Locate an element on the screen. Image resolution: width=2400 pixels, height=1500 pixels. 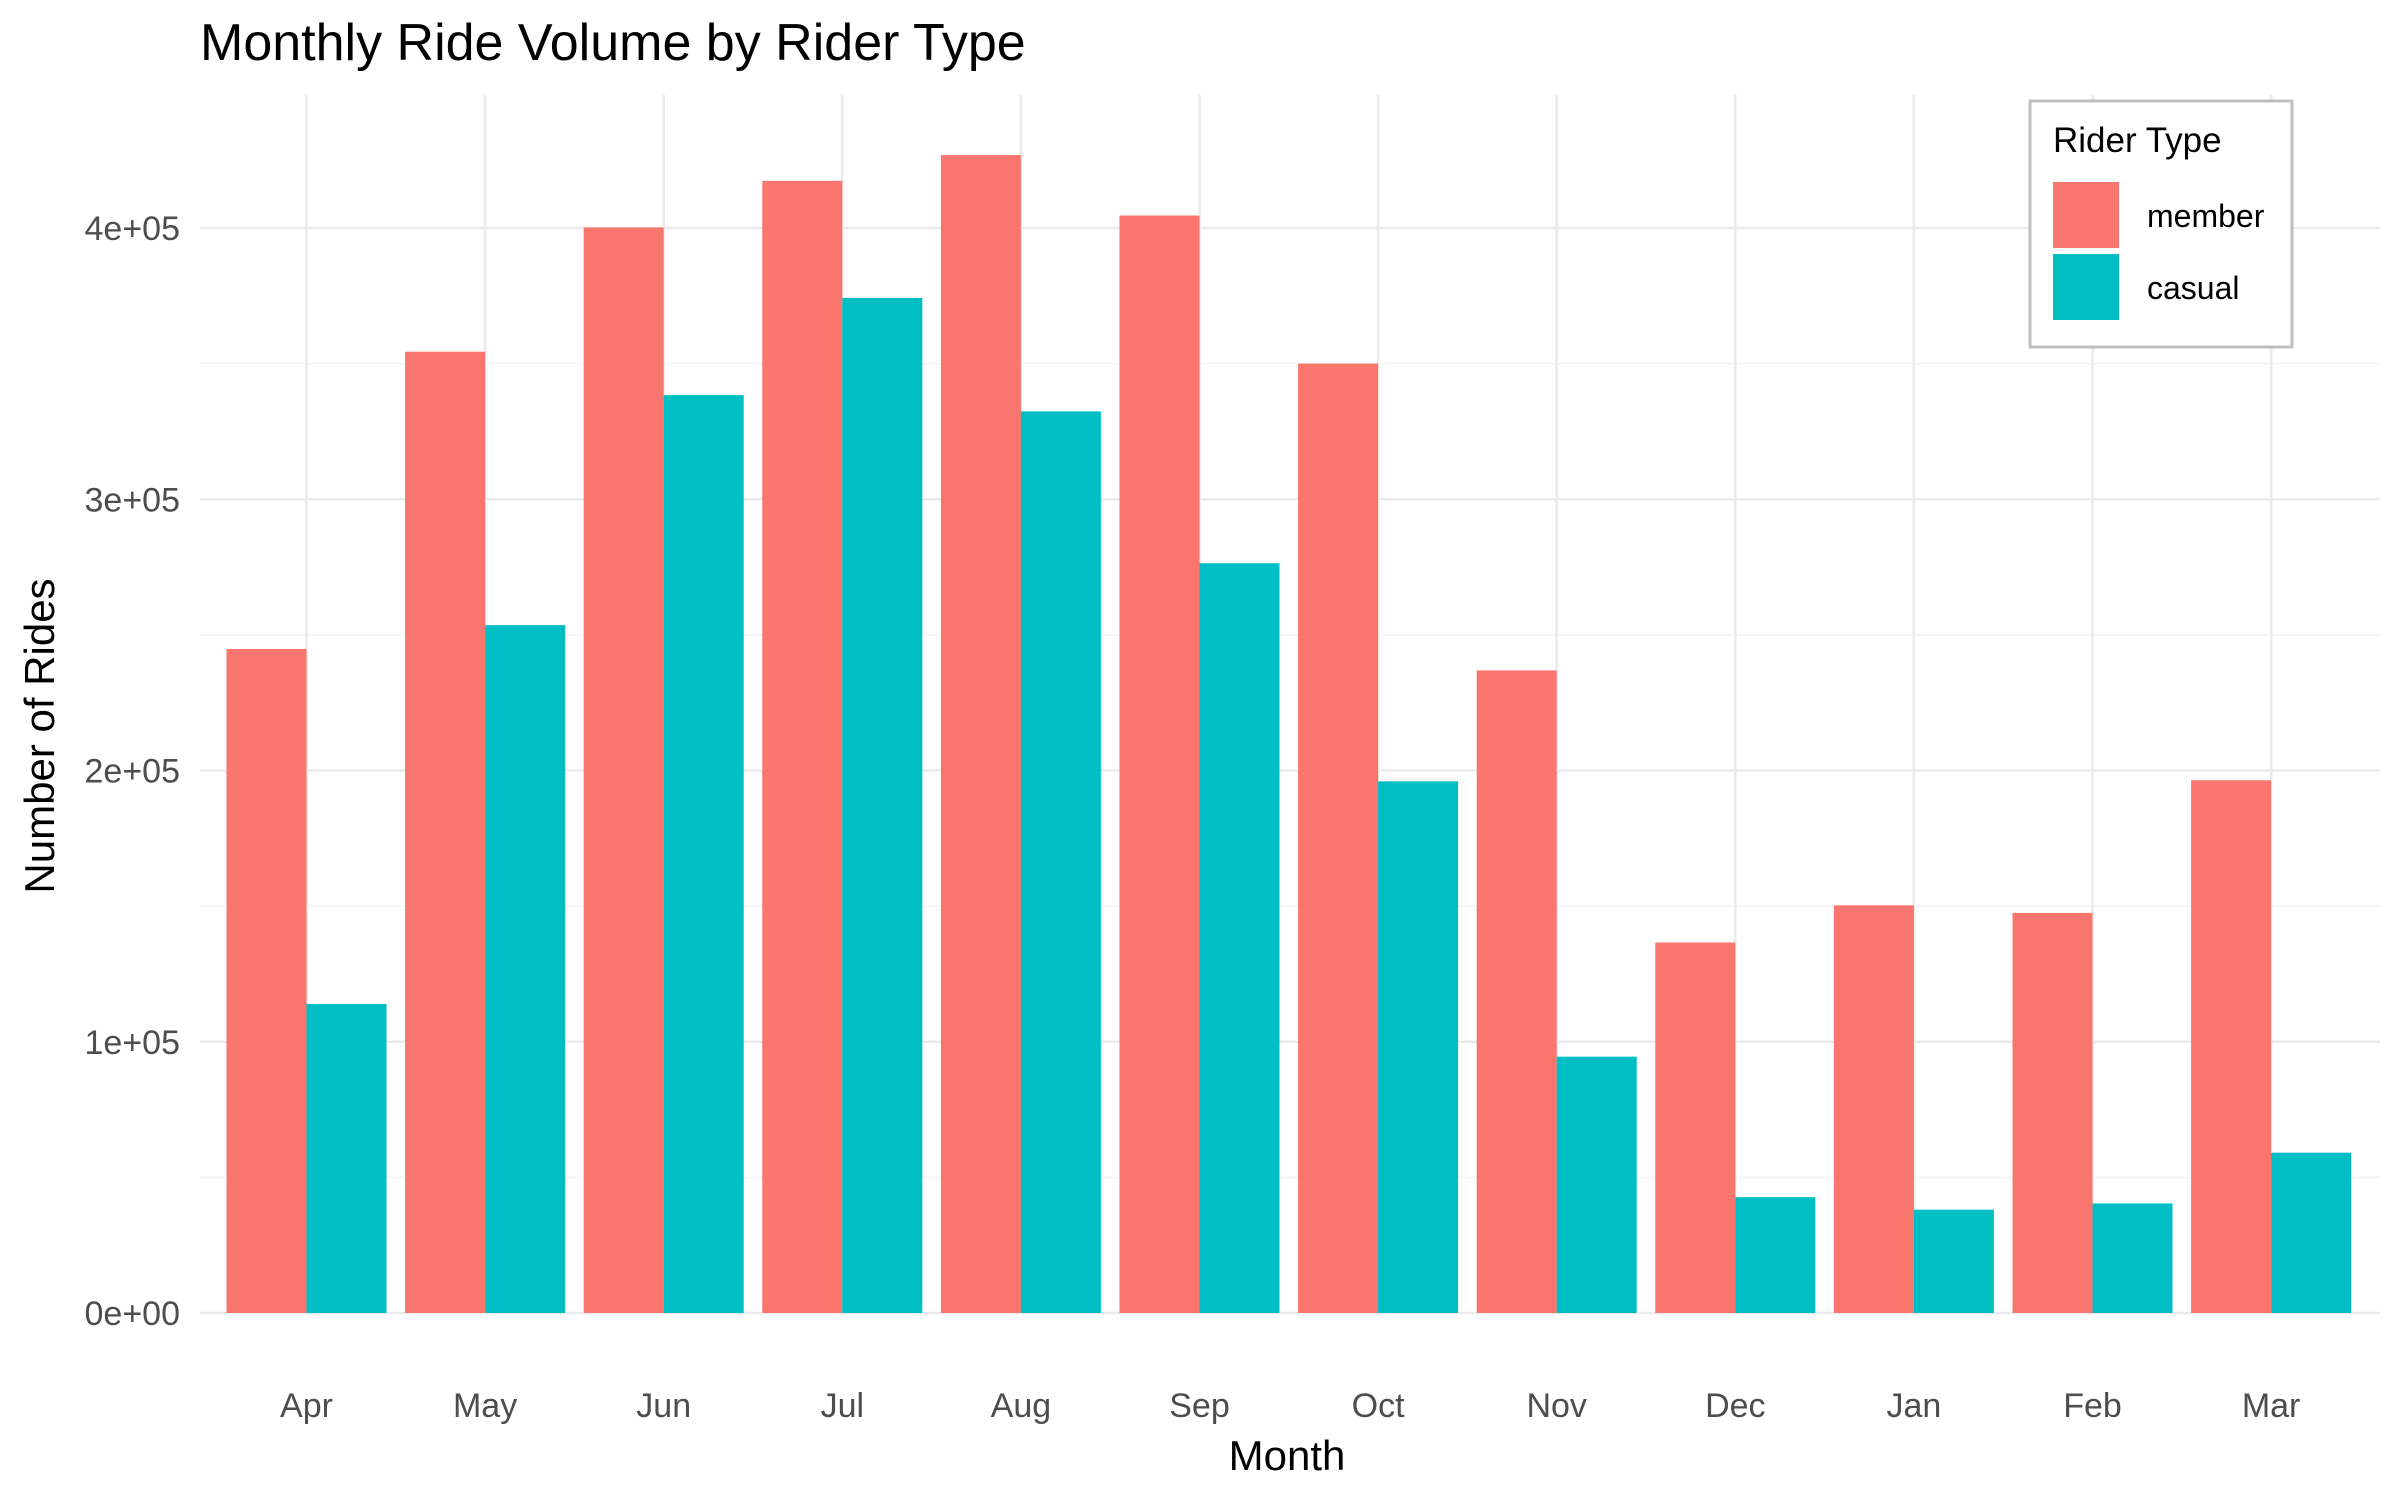
bar-member-jan is located at coordinates (1873, 1109).